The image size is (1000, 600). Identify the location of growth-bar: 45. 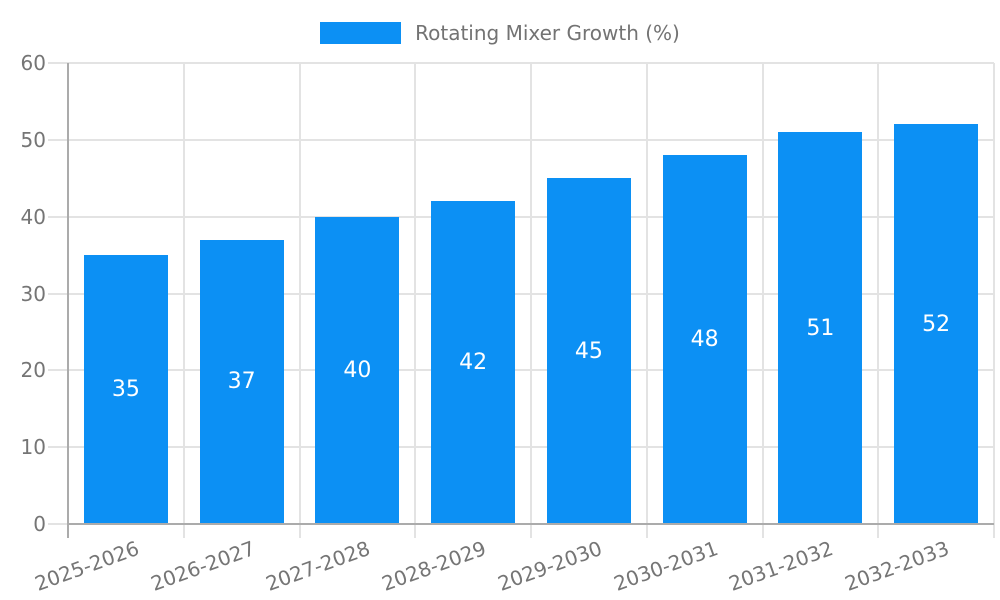
(588, 351).